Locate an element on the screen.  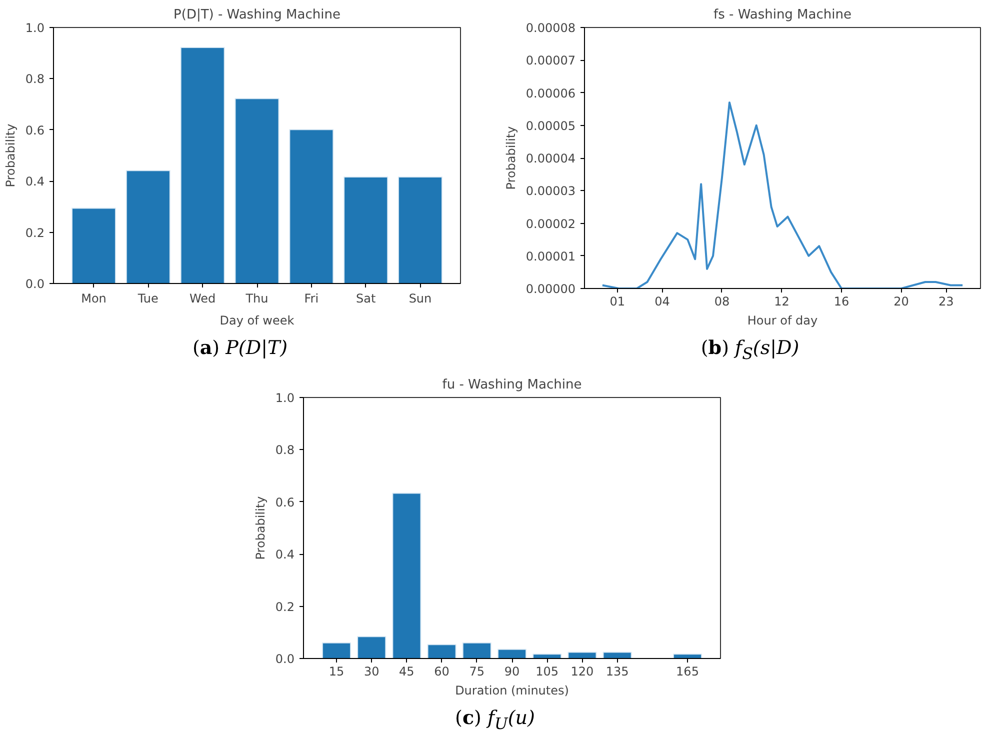
x-axis-title: Hour of day is located at coordinates (782, 321).